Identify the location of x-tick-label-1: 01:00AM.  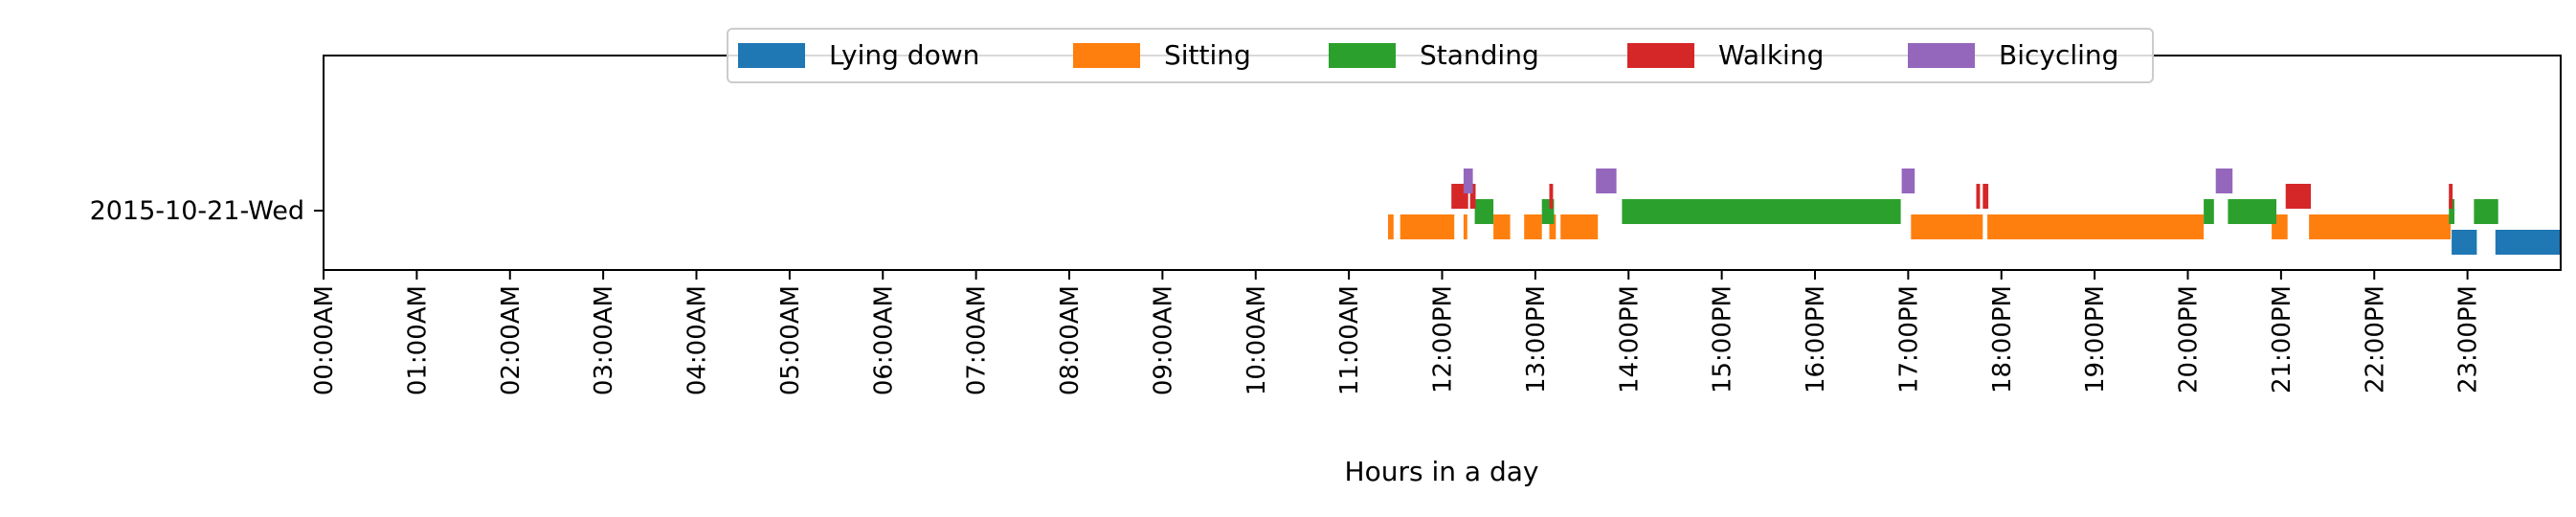
(418, 340).